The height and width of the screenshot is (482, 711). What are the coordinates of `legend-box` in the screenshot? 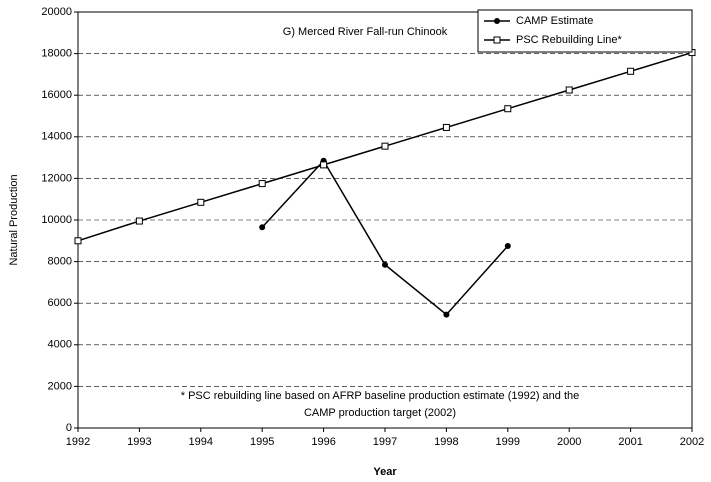 It's located at (585, 31).